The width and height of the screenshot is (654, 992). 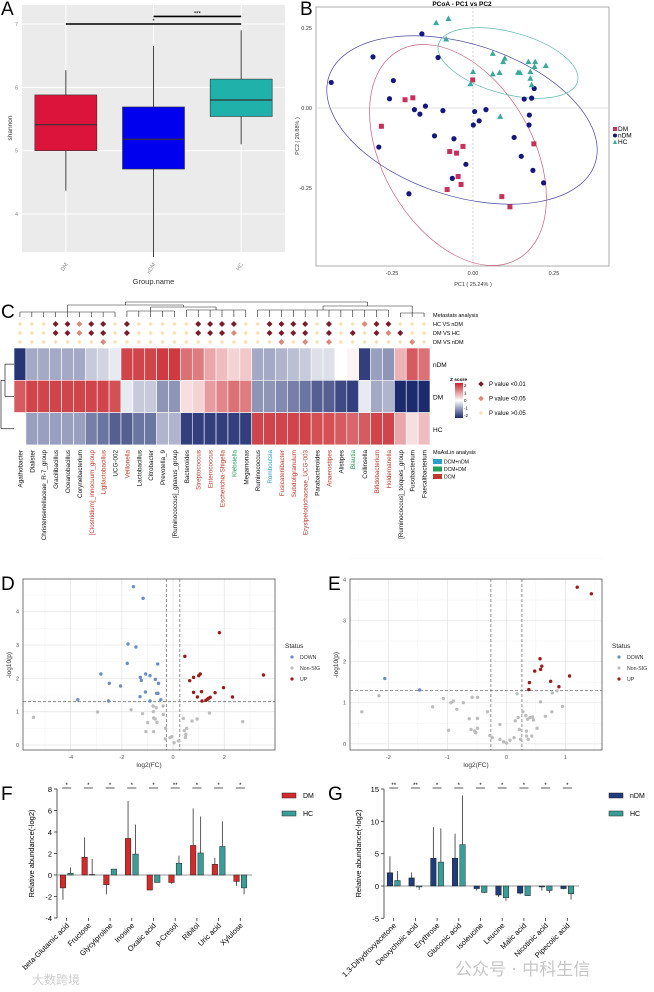 What do you see at coordinates (344, 663) in the screenshot?
I see `y-tick-label: 2` at bounding box center [344, 663].